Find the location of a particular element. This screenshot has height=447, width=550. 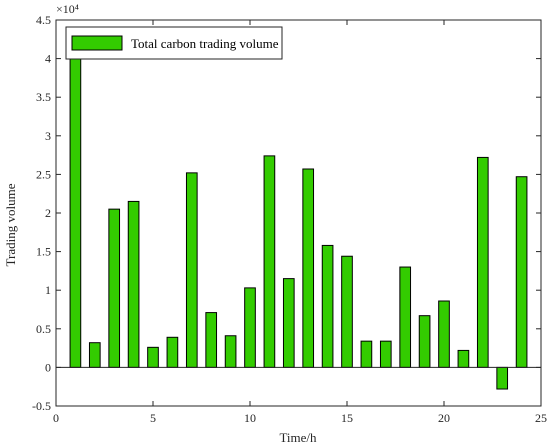

y-tick-label: 1 is located at coordinates (48, 290).